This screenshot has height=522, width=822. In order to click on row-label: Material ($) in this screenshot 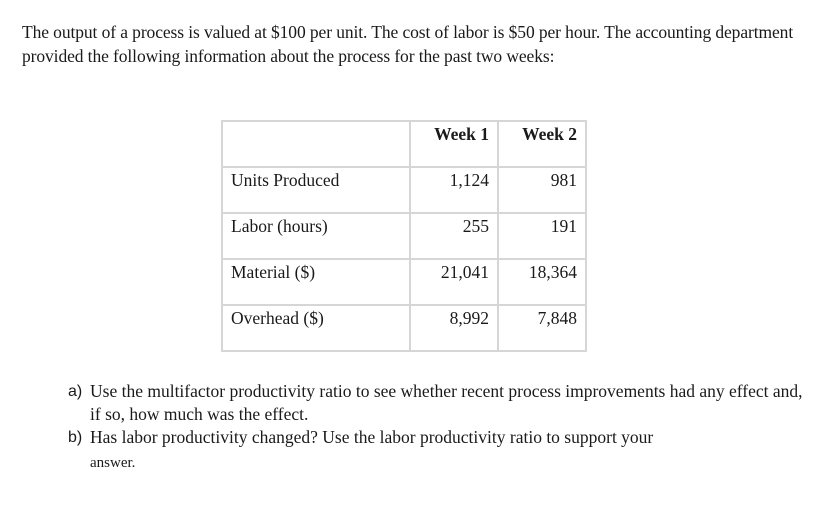, I will do `click(316, 282)`.